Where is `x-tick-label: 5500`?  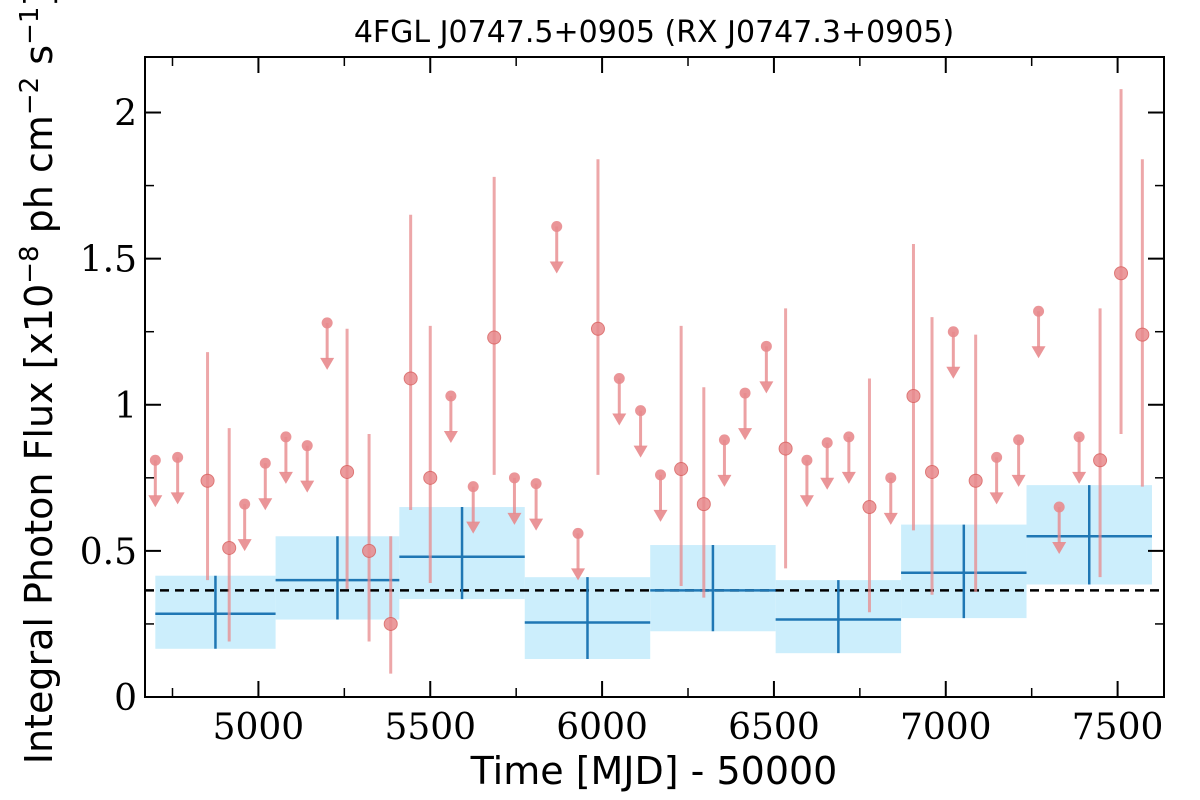 x-tick-label: 5500 is located at coordinates (430, 727).